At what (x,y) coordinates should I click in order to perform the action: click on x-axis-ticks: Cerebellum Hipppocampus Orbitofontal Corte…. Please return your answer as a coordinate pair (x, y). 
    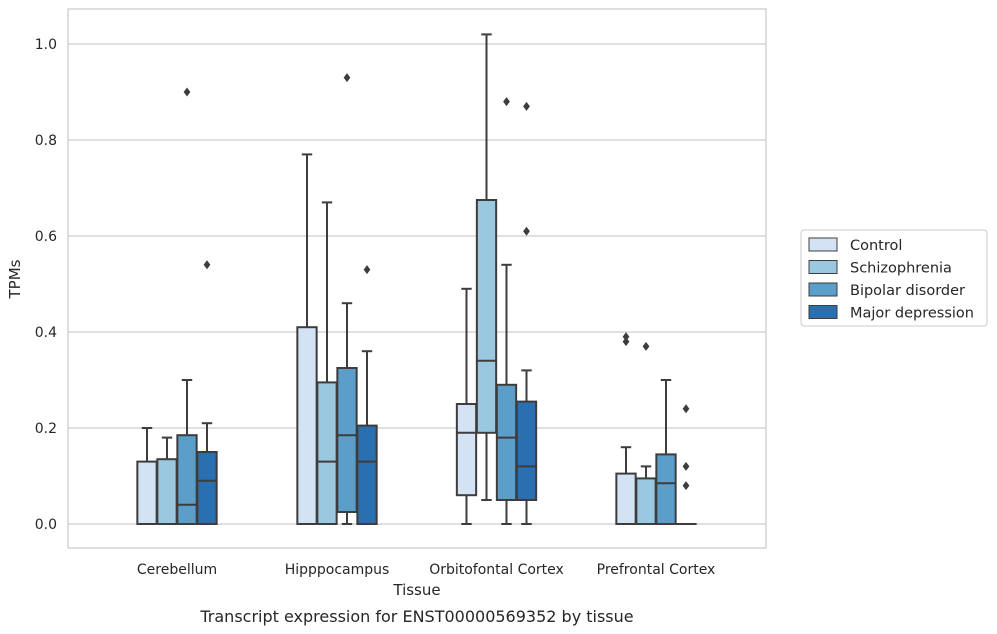
    Looking at the image, I should click on (426, 570).